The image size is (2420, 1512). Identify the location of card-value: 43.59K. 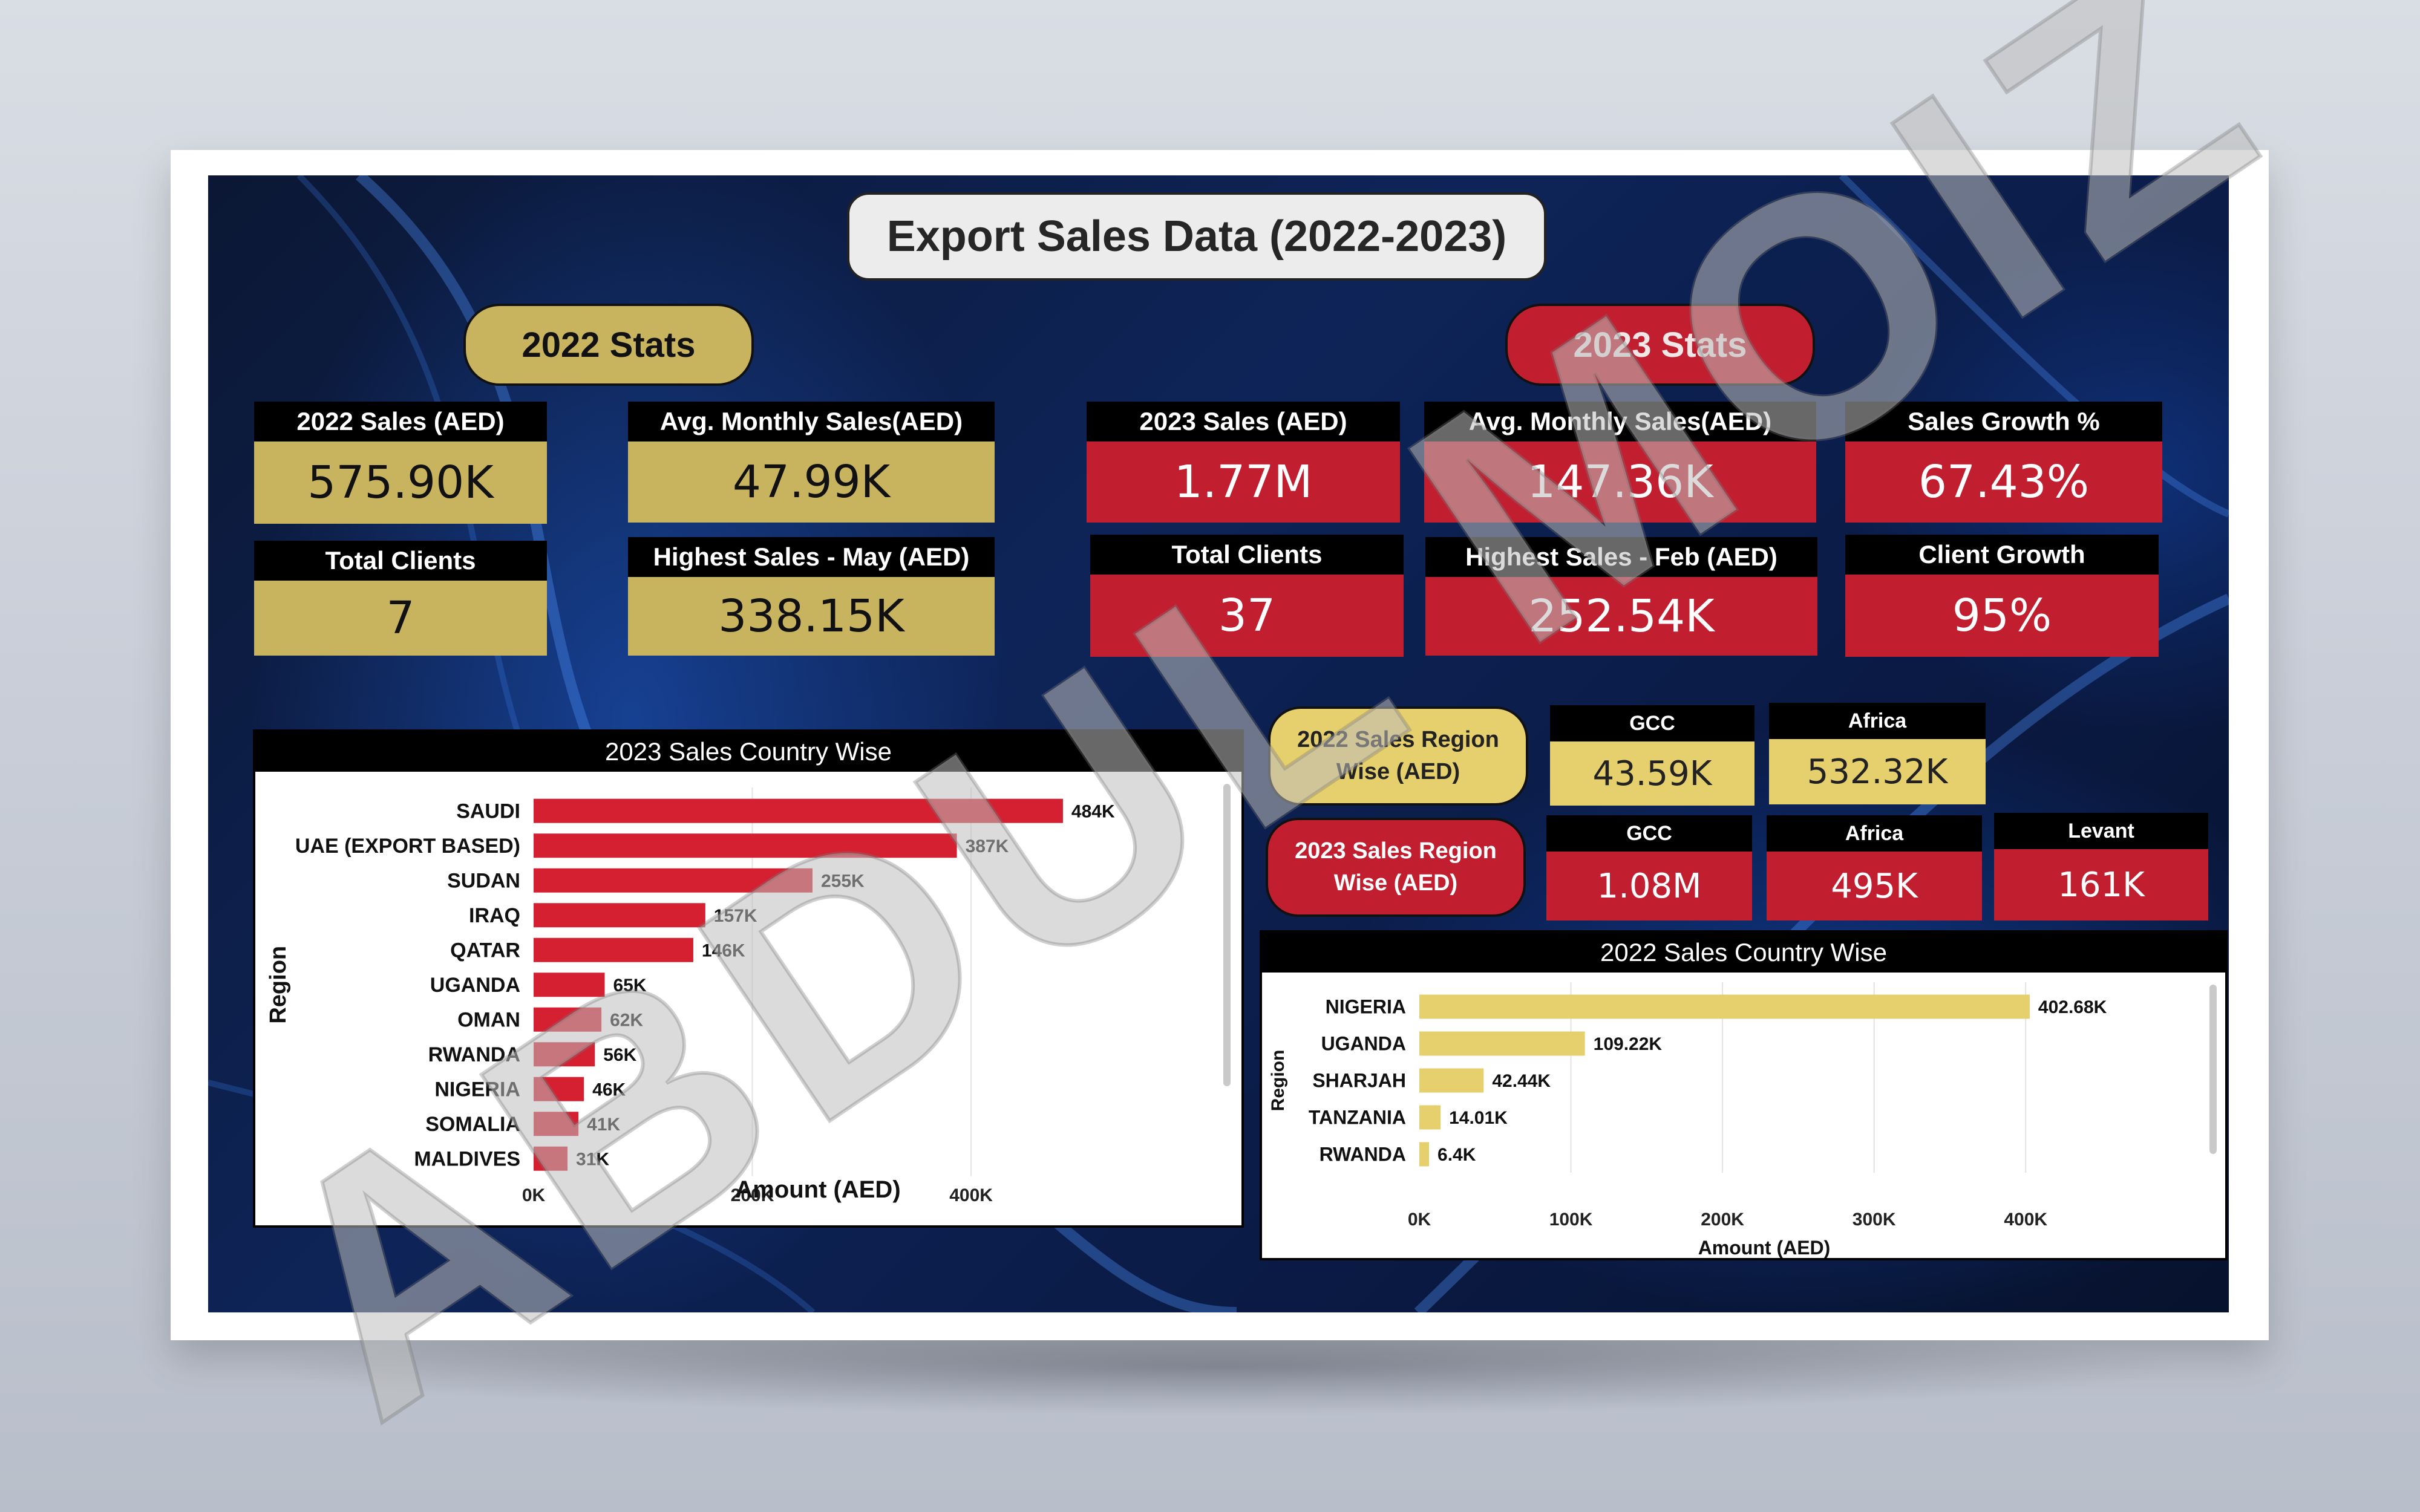
(1652, 773).